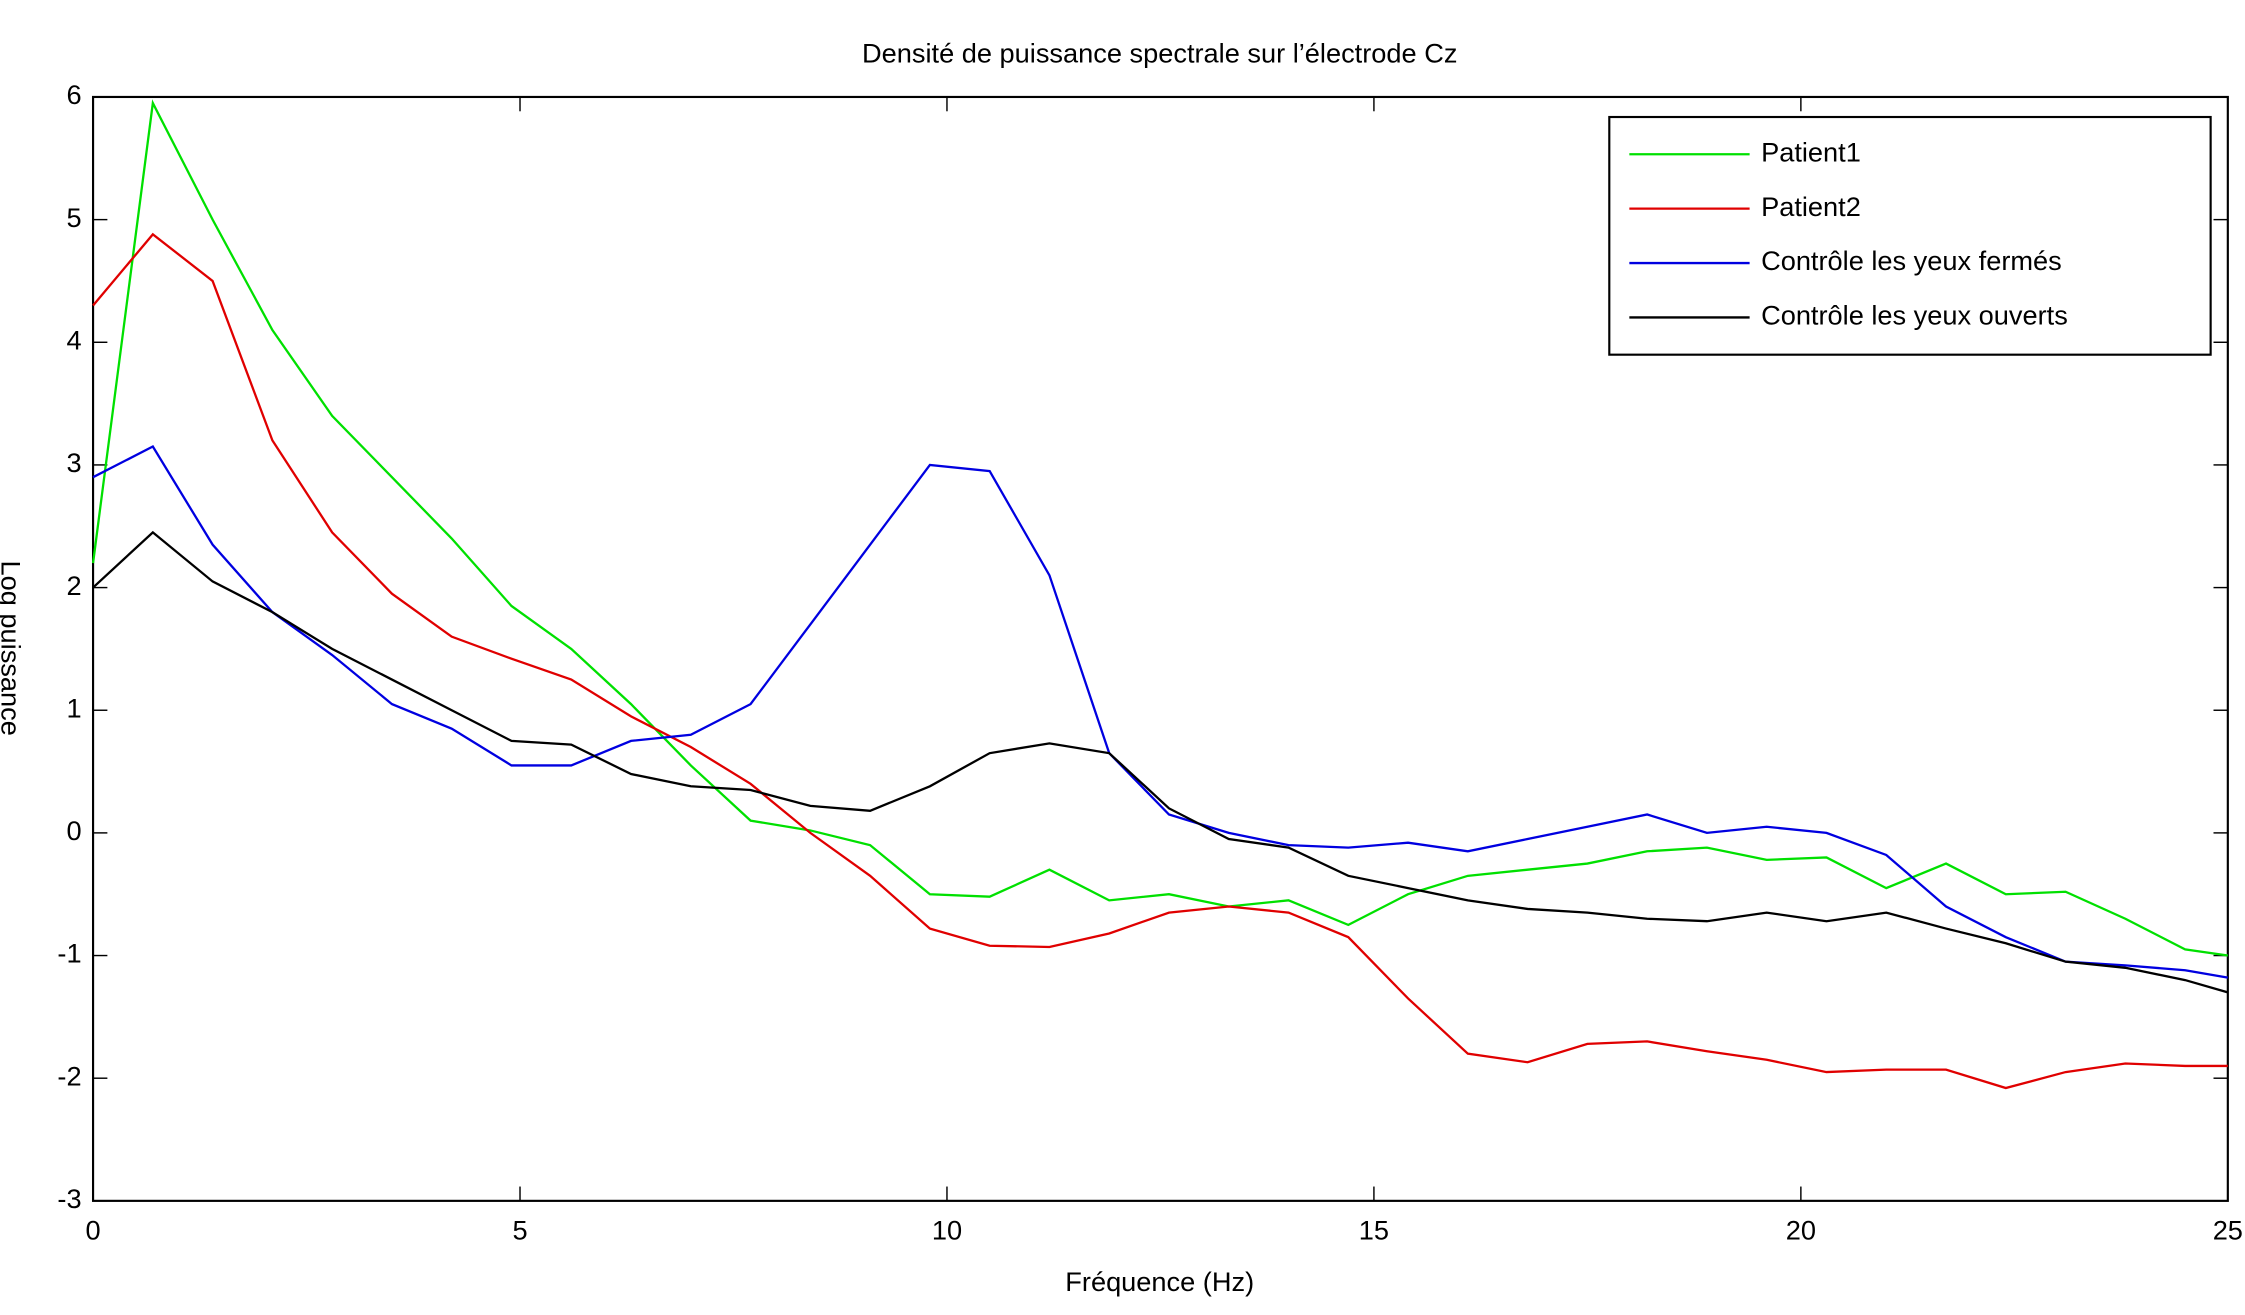  Describe the element at coordinates (69, 1198) in the screenshot. I see `y-tick-label: -3` at that location.